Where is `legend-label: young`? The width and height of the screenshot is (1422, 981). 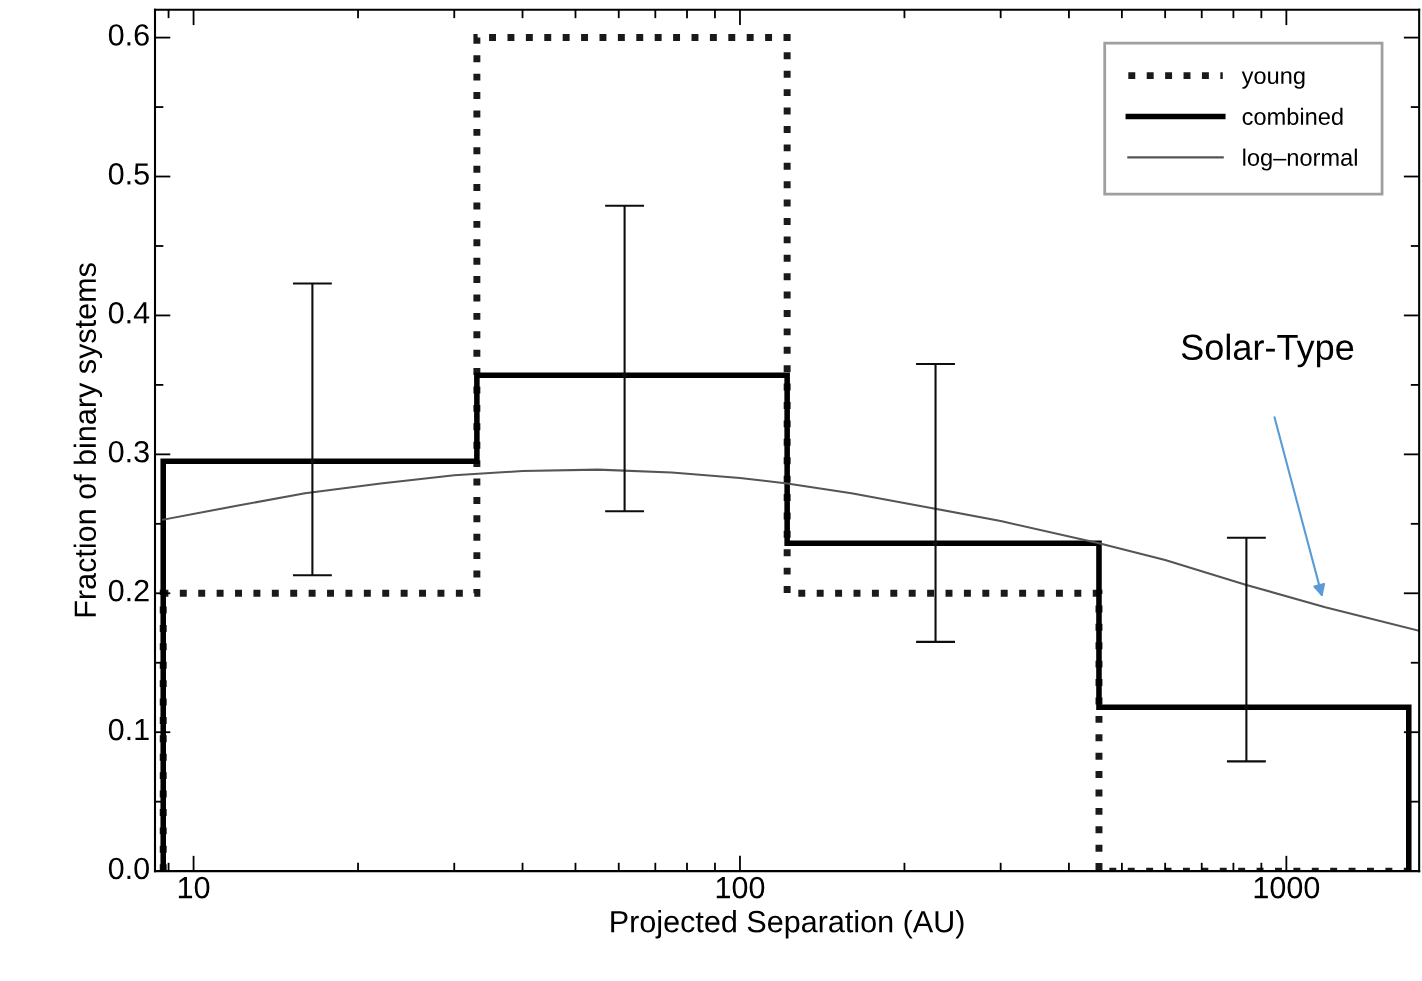 legend-label: young is located at coordinates (1273, 80).